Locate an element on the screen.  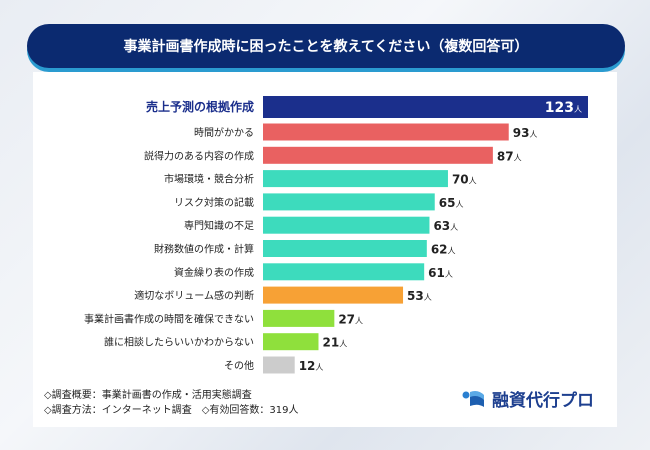
category-label: リスク対策の記載 is located at coordinates (214, 202).